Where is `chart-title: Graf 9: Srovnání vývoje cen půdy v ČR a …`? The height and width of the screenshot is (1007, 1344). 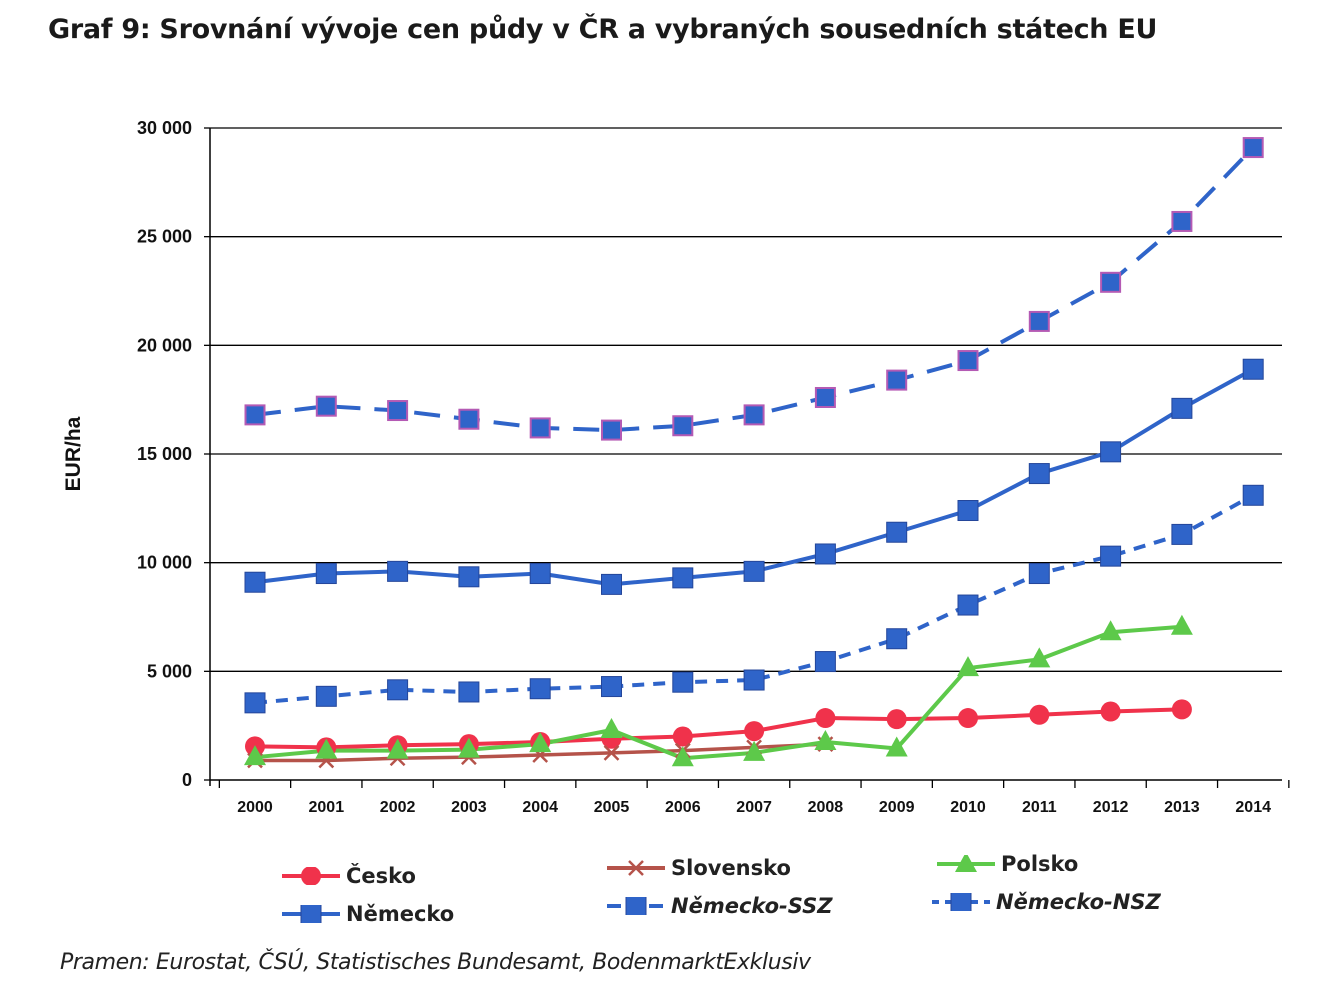 chart-title: Graf 9: Srovnání vývoje cen půdy v ČR a … is located at coordinates (603, 29).